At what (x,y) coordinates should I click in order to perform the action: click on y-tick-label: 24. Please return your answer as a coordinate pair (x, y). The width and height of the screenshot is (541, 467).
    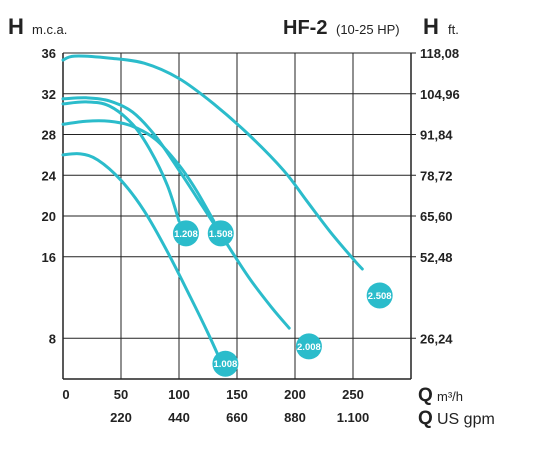
    Looking at the image, I should click on (49, 175).